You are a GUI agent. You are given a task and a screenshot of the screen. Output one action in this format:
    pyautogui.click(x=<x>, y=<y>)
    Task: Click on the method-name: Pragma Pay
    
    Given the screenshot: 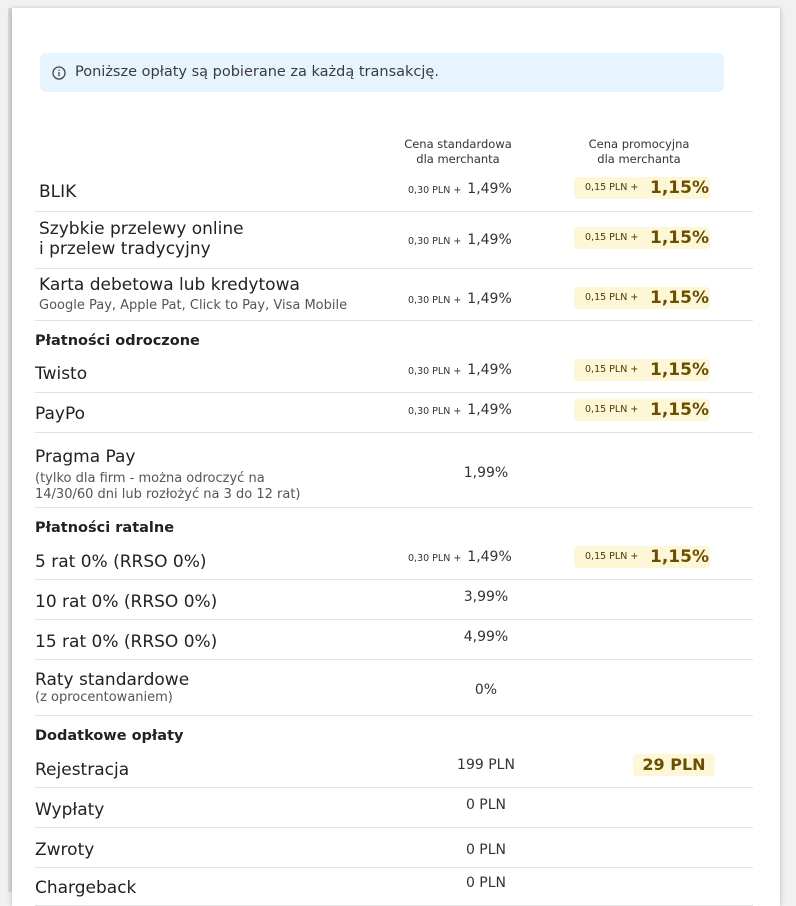 What is the action you would take?
    pyautogui.click(x=85, y=457)
    